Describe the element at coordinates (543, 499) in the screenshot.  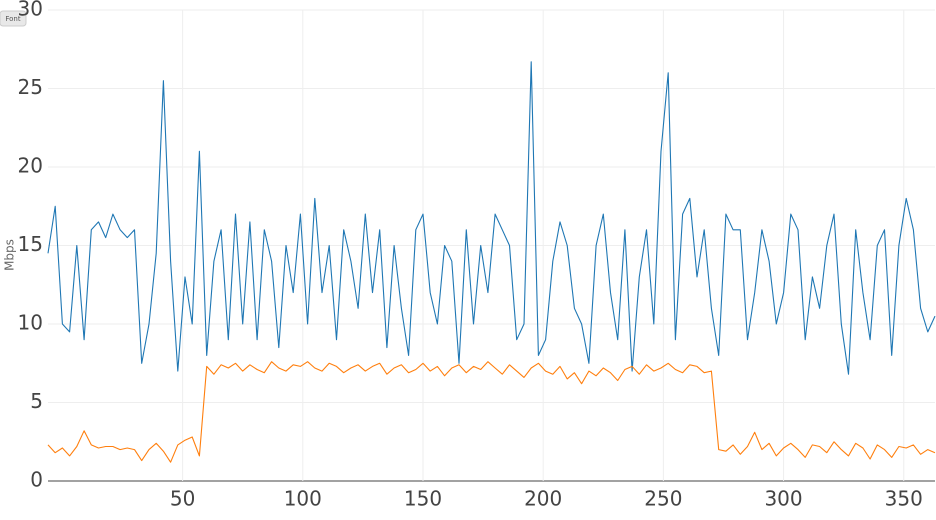
I see `x-tick-label: 200` at that location.